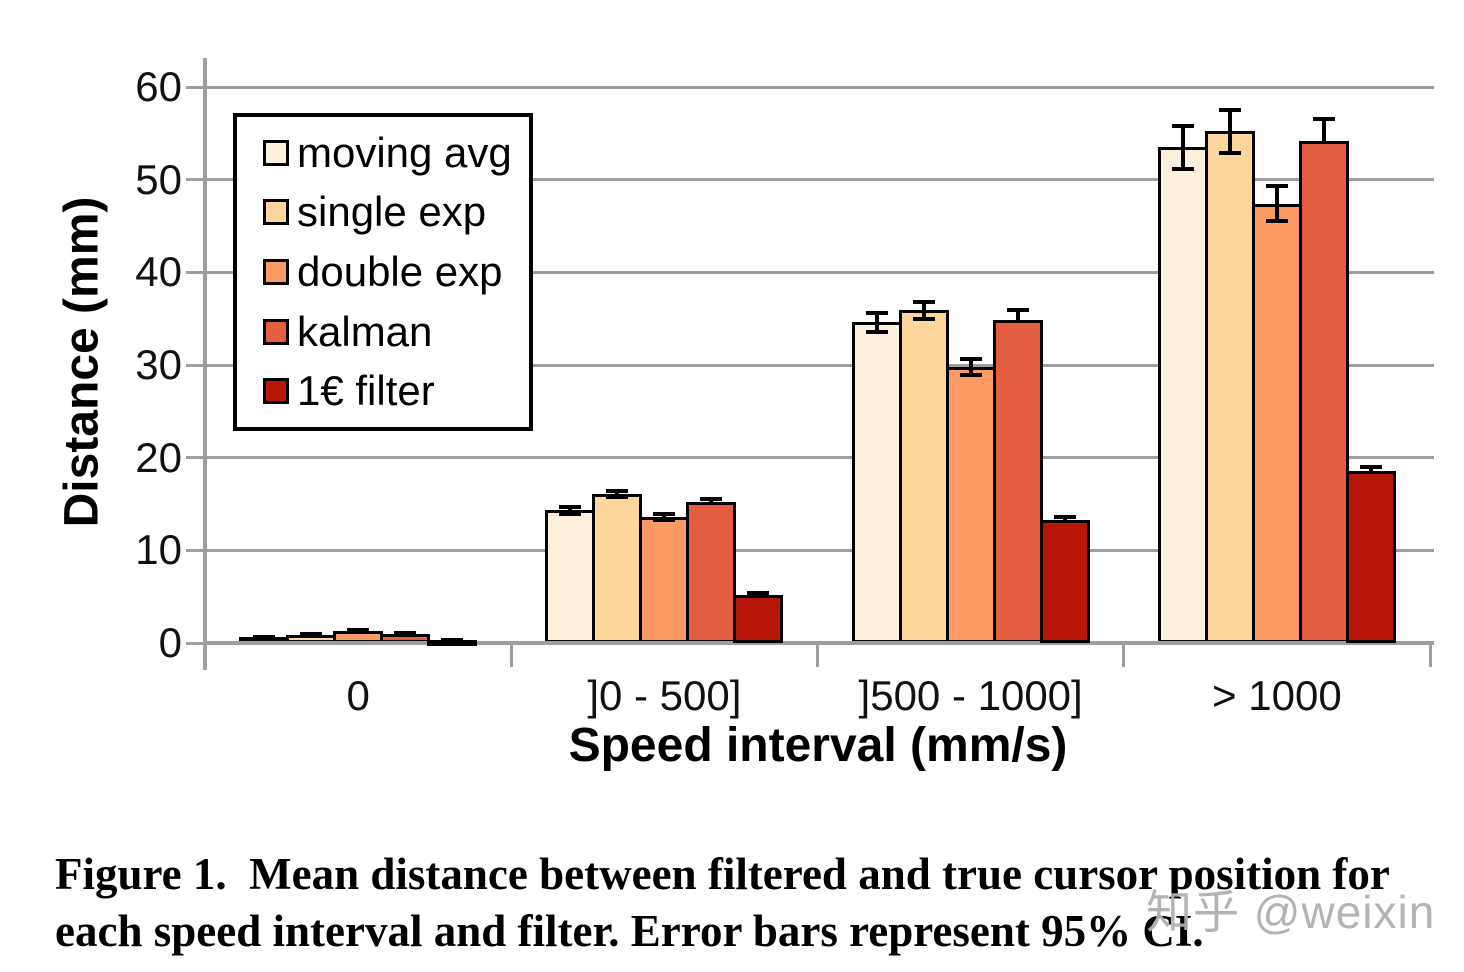 Image resolution: width=1464 pixels, height=972 pixels. What do you see at coordinates (158, 364) in the screenshot?
I see `y-tick-label-30: 30` at bounding box center [158, 364].